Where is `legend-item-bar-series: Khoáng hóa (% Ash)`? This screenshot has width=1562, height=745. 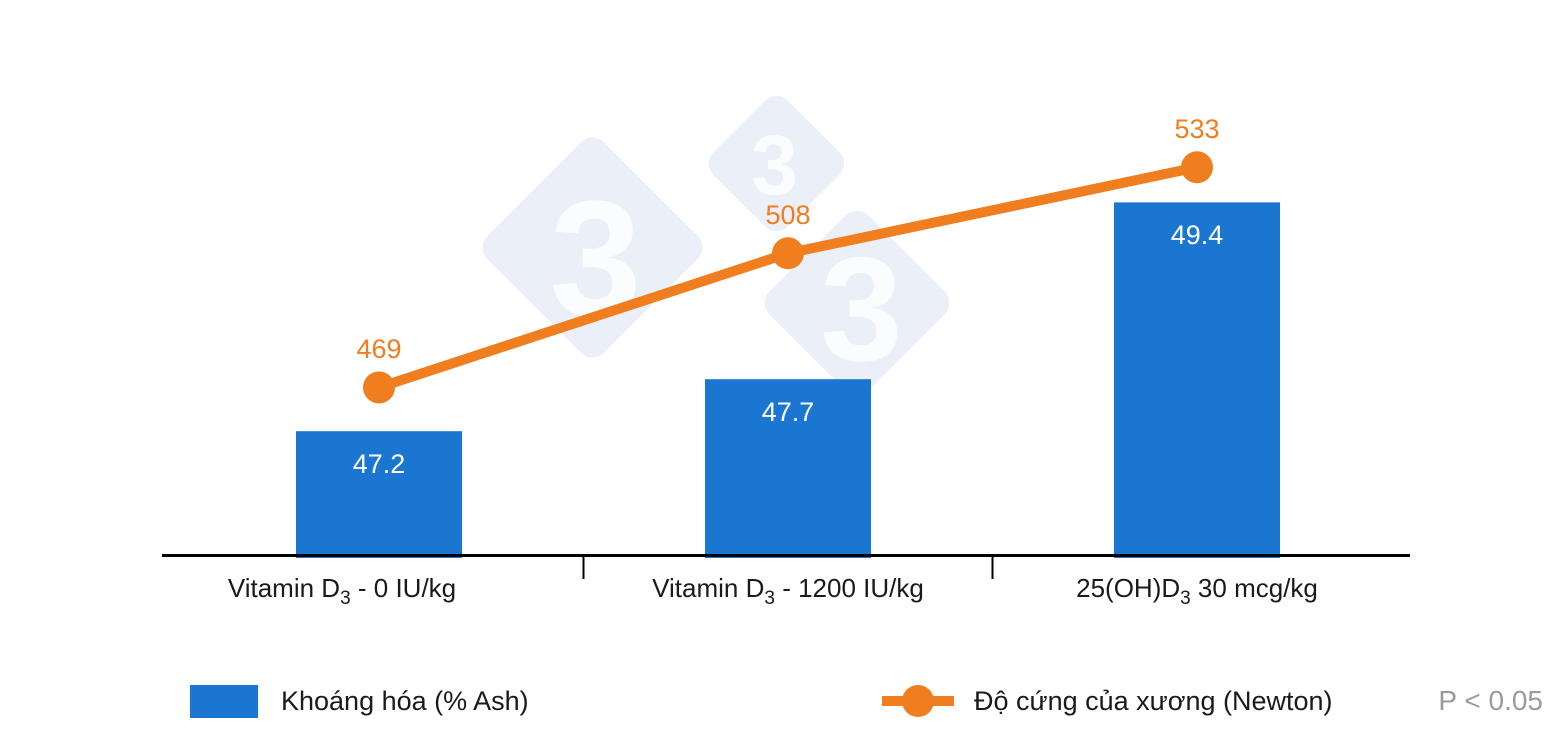
legend-item-bar-series: Khoáng hóa (% Ash) is located at coordinates (359, 701).